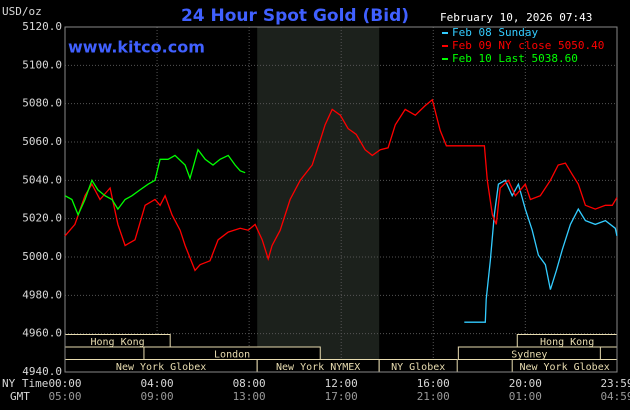 This screenshot has width=630, height=410. What do you see at coordinates (42, 64) in the screenshot?
I see `y-tick-label: 5100.0` at bounding box center [42, 64].